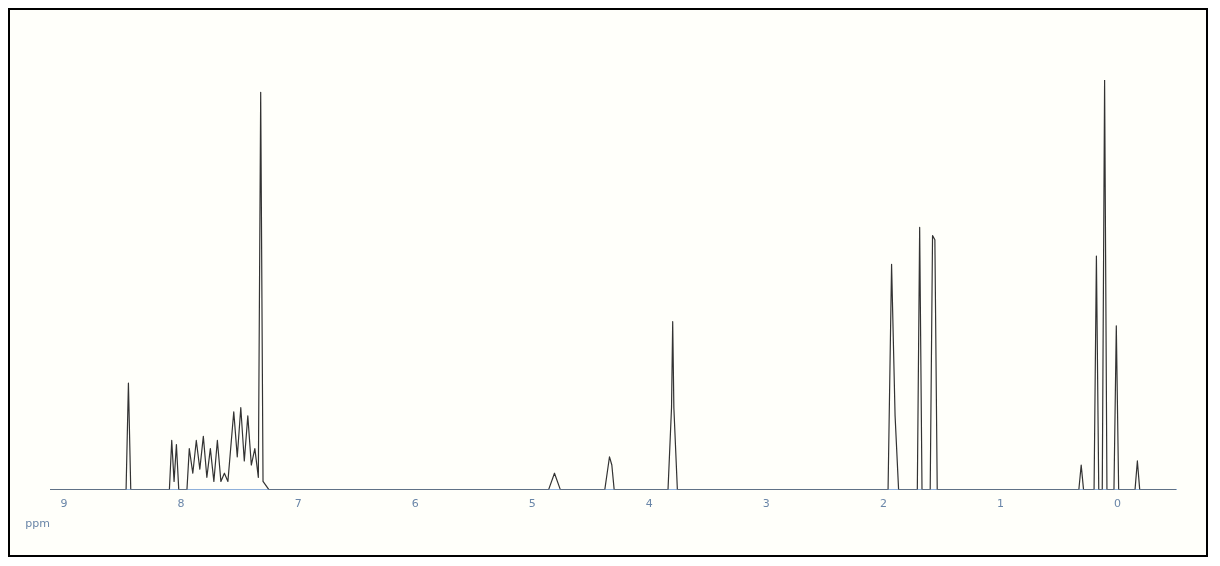  Describe the element at coordinates (181, 504) in the screenshot. I see `x-tick-label: 8` at that location.